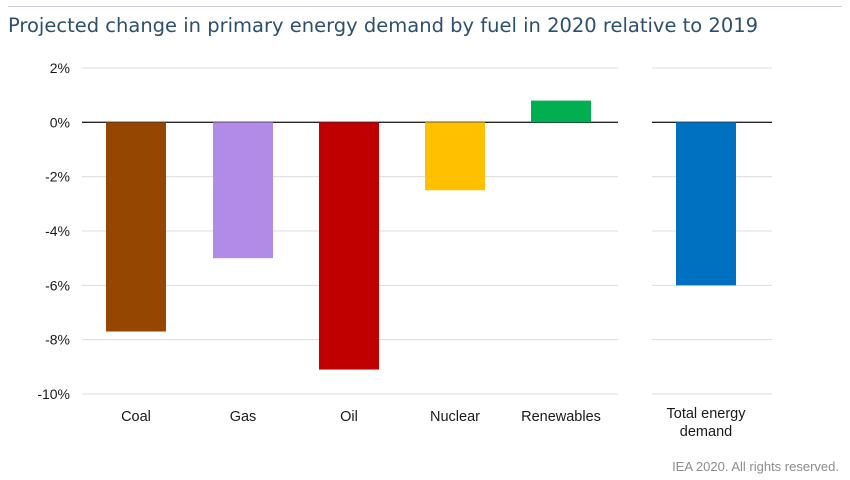 This screenshot has width=850, height=480. Describe the element at coordinates (455, 156) in the screenshot. I see `bar-nuclear` at that location.